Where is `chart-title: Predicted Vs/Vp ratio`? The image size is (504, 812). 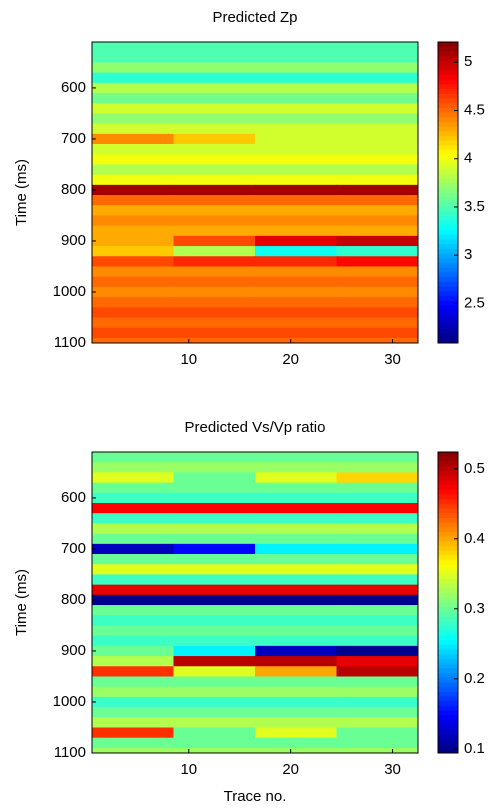 chart-title: Predicted Vs/Vp ratio is located at coordinates (255, 427).